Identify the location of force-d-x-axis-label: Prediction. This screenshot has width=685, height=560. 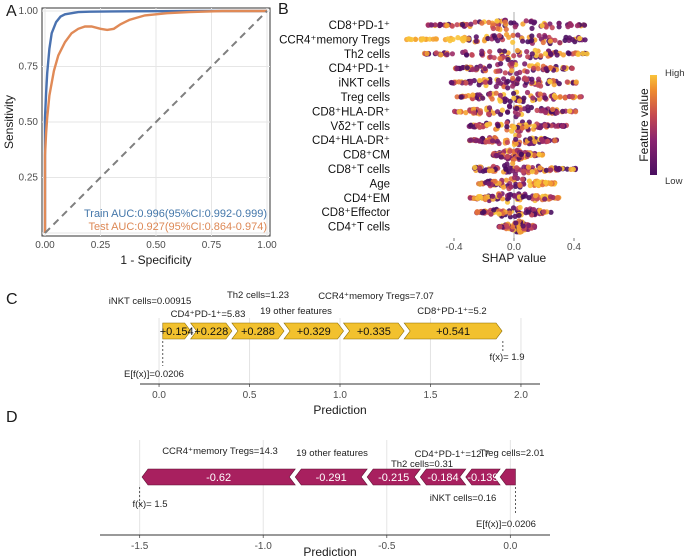
(329, 552).